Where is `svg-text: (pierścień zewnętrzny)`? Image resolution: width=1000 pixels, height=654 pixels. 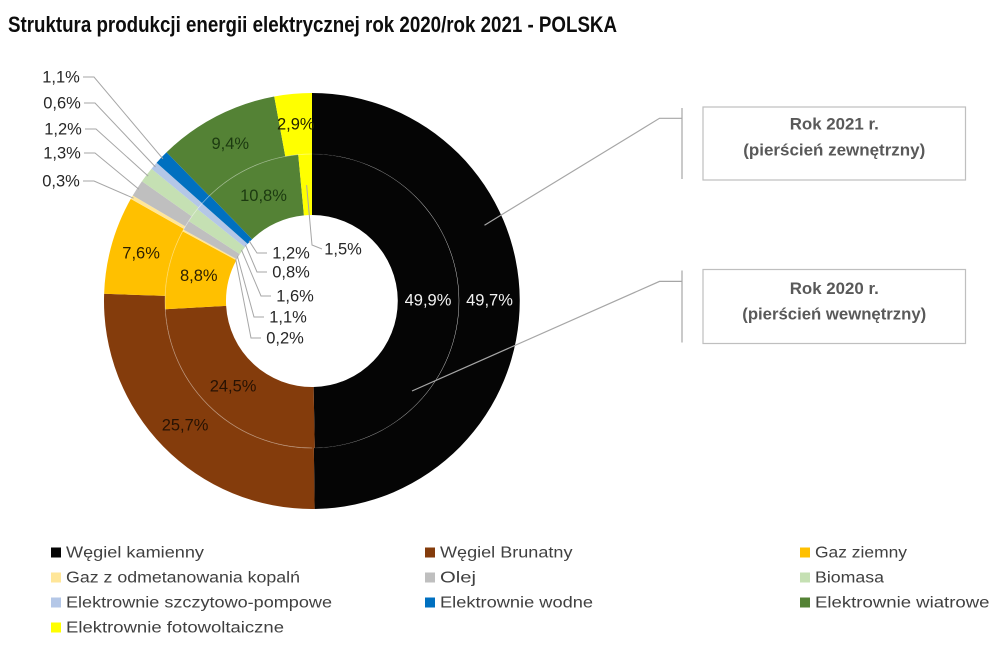 svg-text: (pierścień zewnętrzny) is located at coordinates (834, 150).